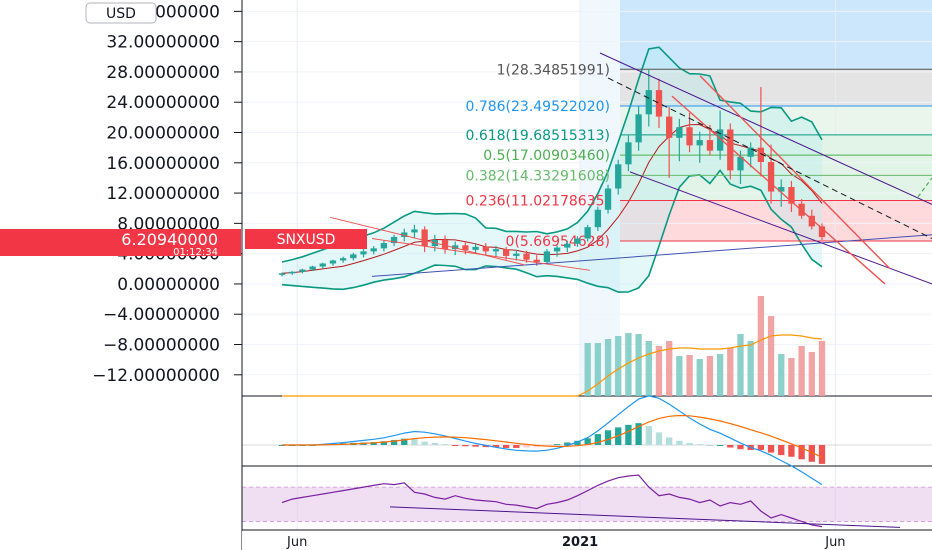  I want to click on trendline-channel-bottom, so click(780, 228).